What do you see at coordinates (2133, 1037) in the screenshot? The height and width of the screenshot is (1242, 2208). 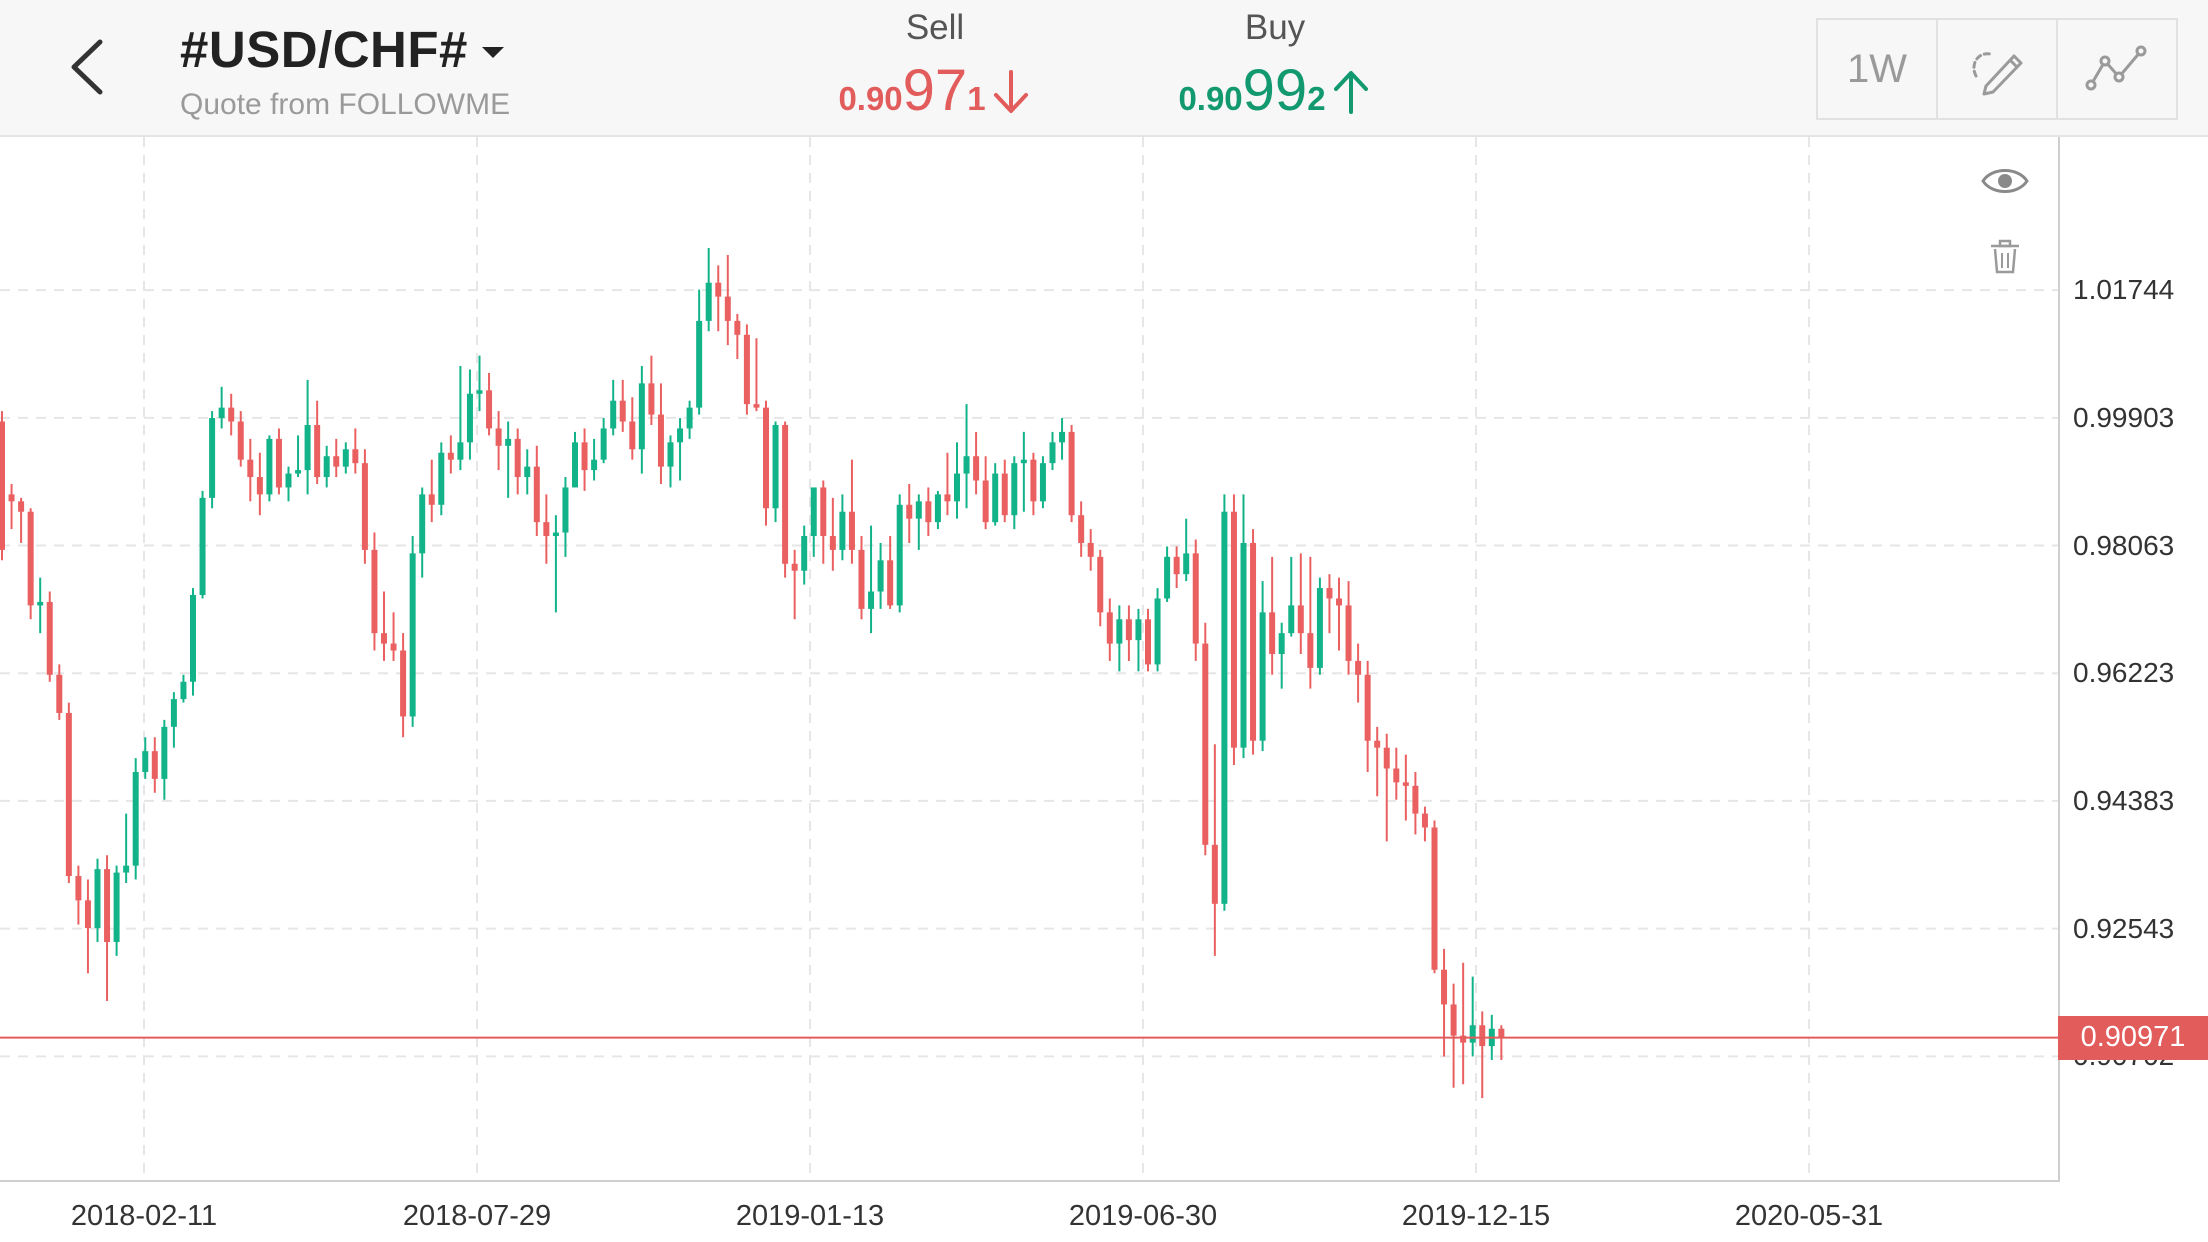 I see `current-price-tag: 0.90971` at bounding box center [2133, 1037].